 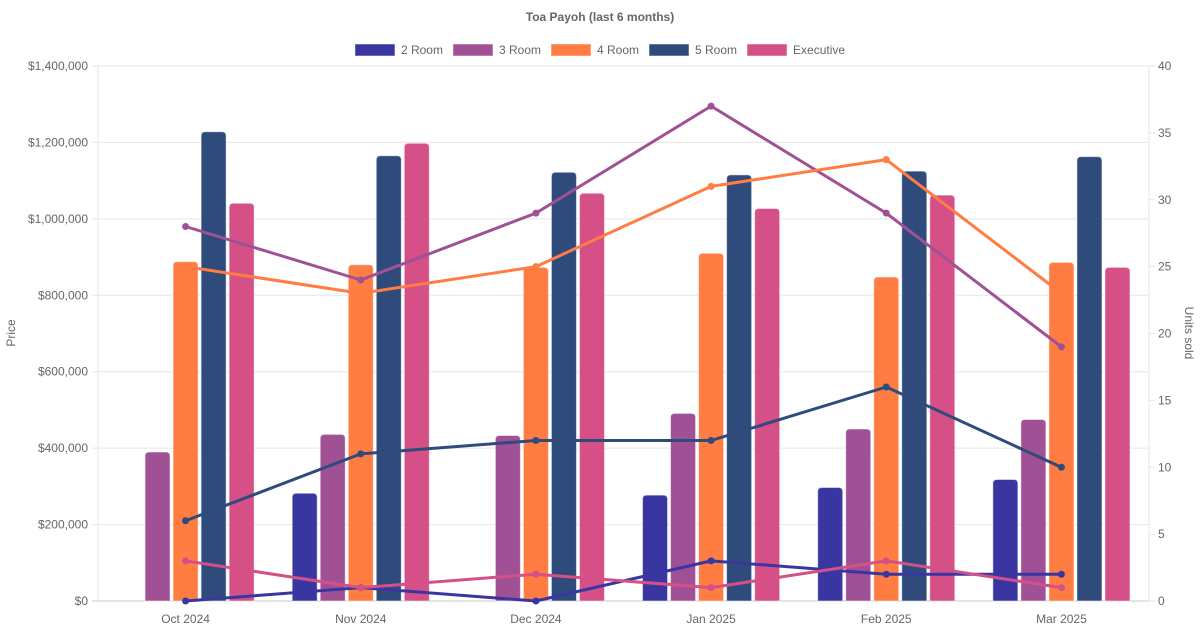 What do you see at coordinates (11, 333) in the screenshot?
I see `y-axis-title: Price` at bounding box center [11, 333].